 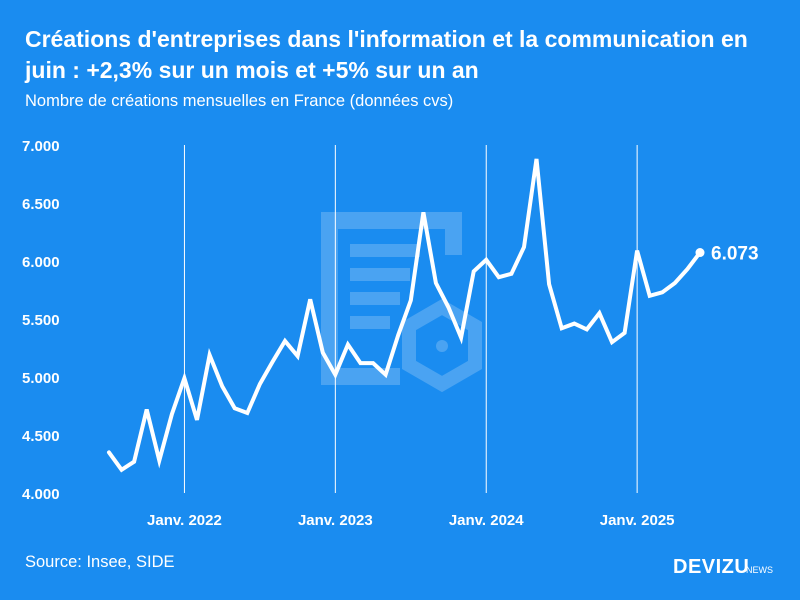 I want to click on y-axis: 4.000 4.500 5.000 5.500 6.000 6.500 7.000, so click(x=41, y=320).